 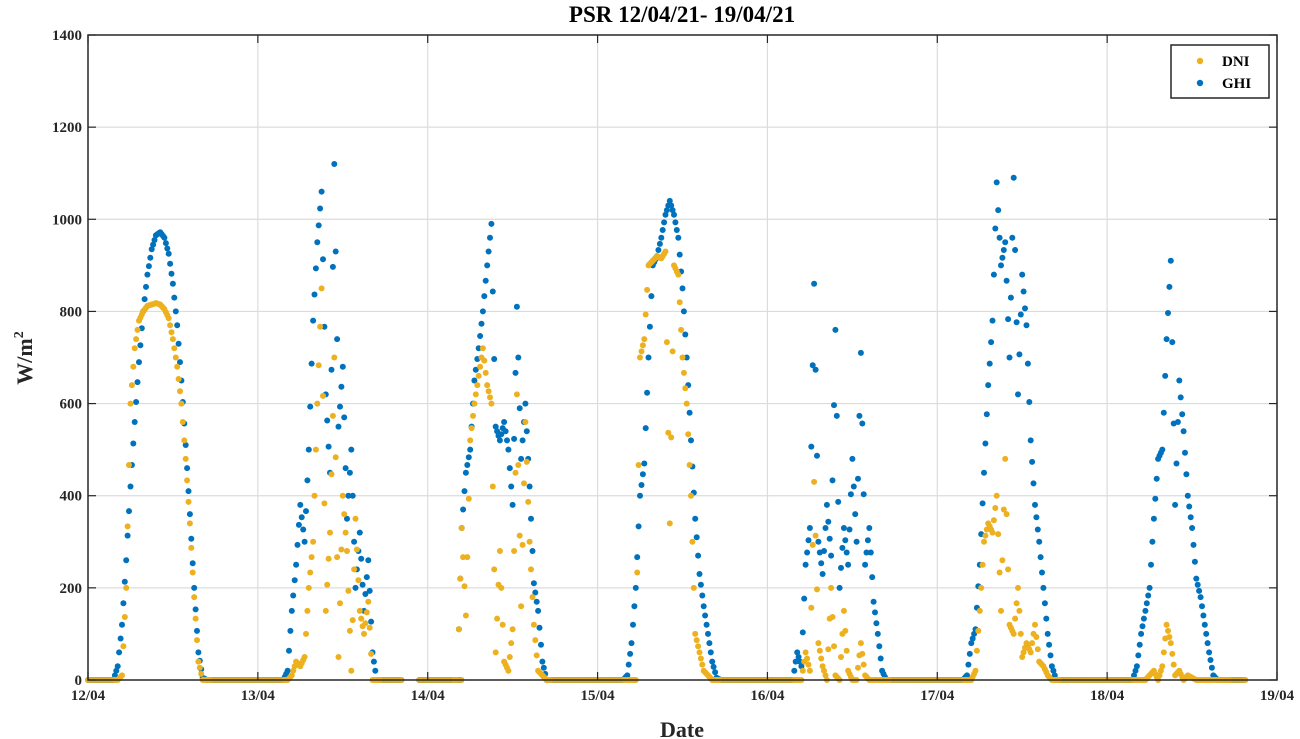 What do you see at coordinates (67, 128) in the screenshot?
I see `y-tick-label: 1200` at bounding box center [67, 128].